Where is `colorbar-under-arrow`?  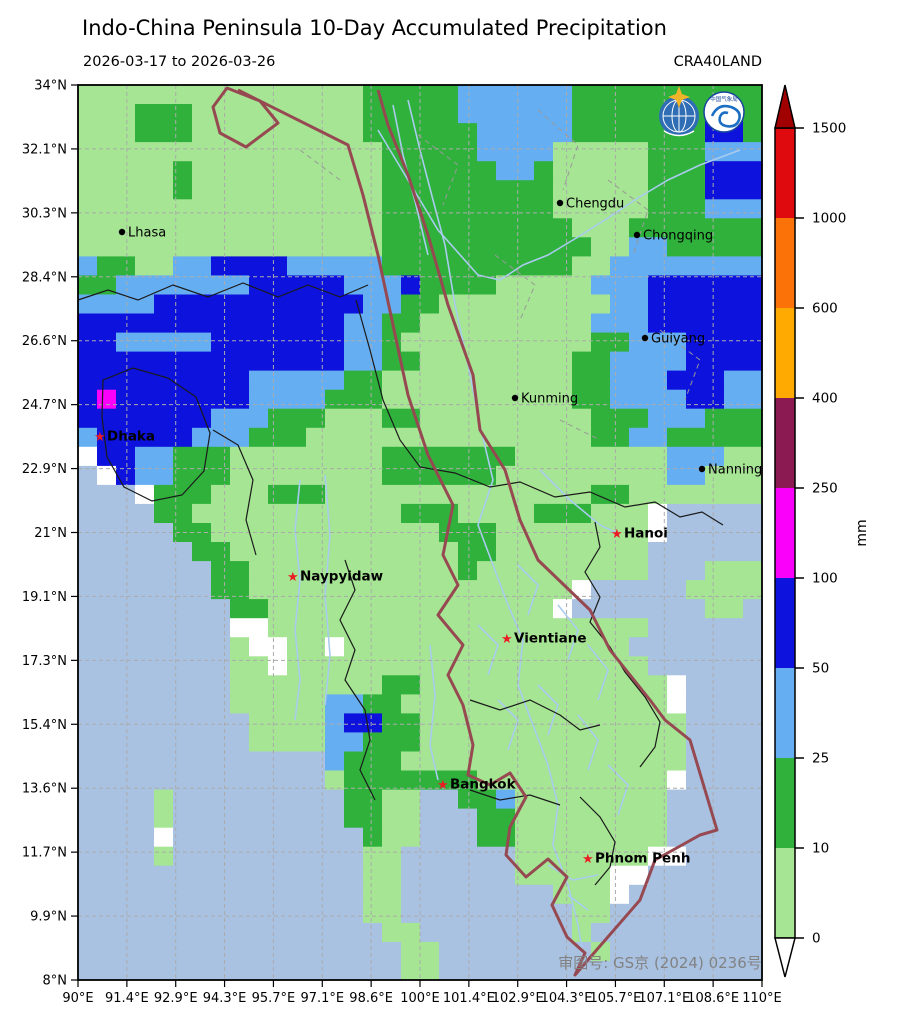
colorbar-under-arrow is located at coordinates (785, 957).